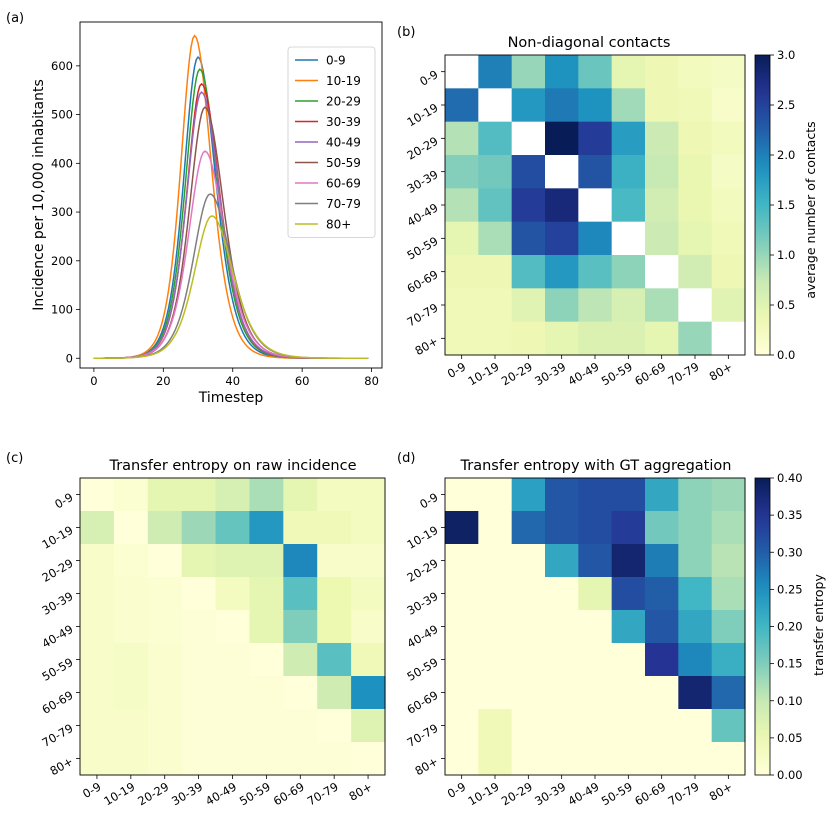 The width and height of the screenshot is (830, 830). Describe the element at coordinates (790, 478) in the screenshot. I see `colorbar-tick-label: 0.40` at that location.